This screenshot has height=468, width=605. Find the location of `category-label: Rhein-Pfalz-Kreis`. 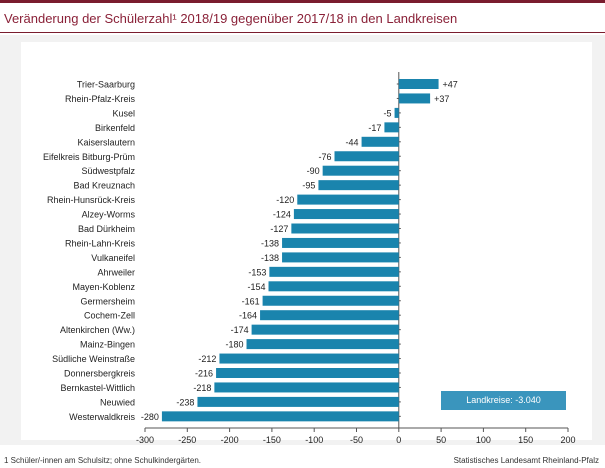

category-label: Rhein-Pfalz-Kreis is located at coordinates (100, 99).